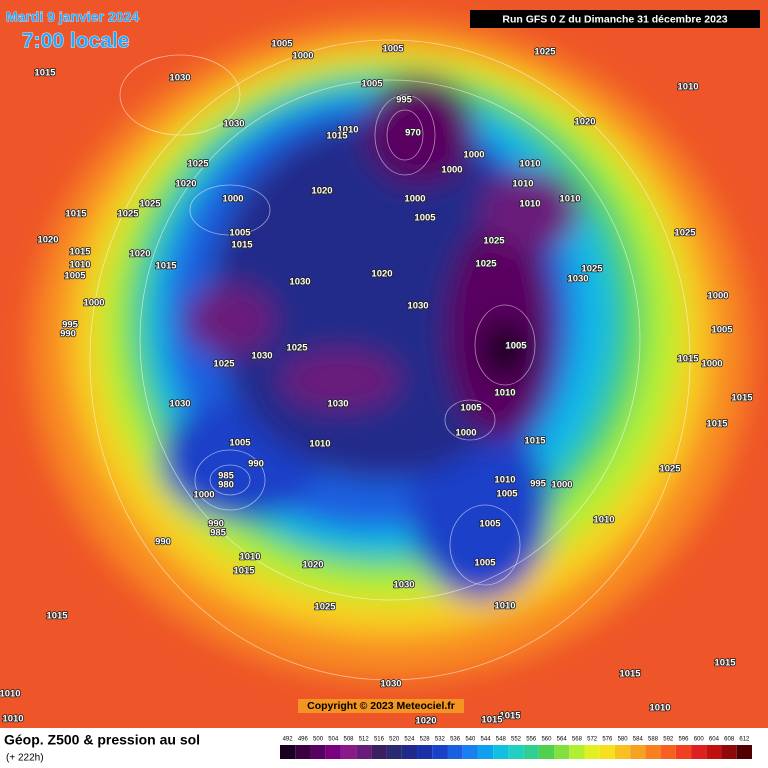 This screenshot has width=768, height=768. I want to click on scale-label: 560, so click(546, 740).